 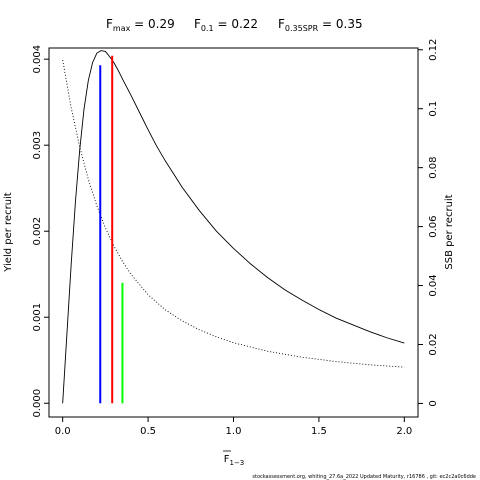 I want to click on x-axis-label: F1−3, so click(x=234, y=460).